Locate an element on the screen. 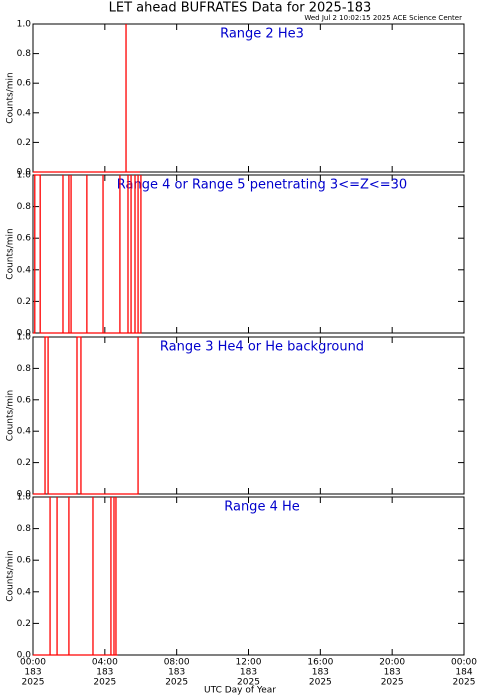 Image resolution: width=479 pixels, height=700 pixels. x-axis-label: UTC Day of Year is located at coordinates (240, 691).